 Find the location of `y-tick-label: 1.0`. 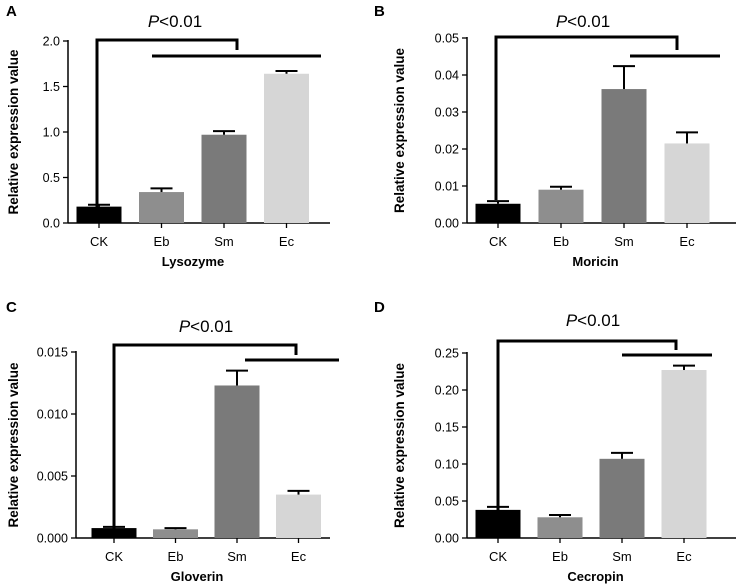

y-tick-label: 1.0 is located at coordinates (51, 133).